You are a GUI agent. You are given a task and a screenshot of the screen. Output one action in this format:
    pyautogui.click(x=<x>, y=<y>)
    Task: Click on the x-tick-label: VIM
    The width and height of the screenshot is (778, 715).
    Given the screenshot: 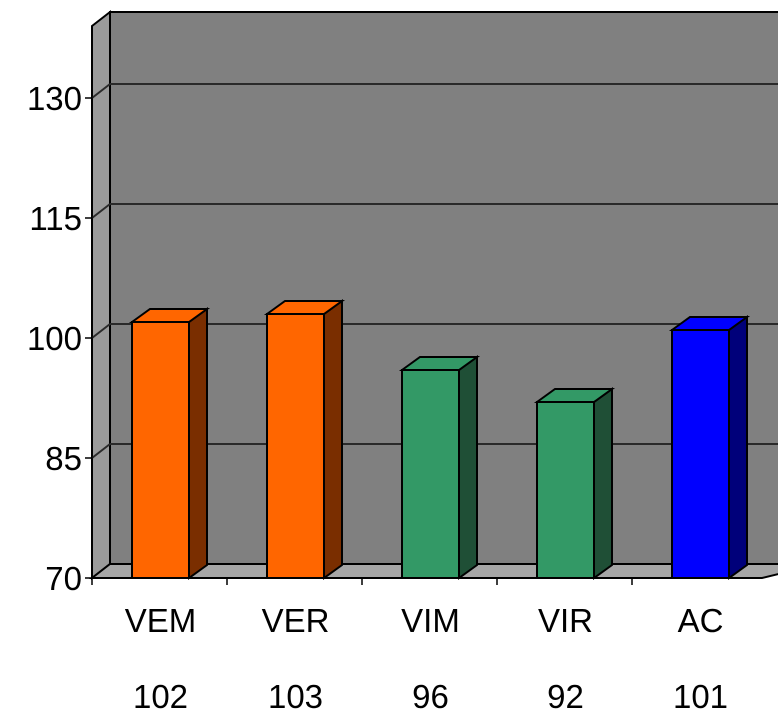 What is the action you would take?
    pyautogui.click(x=430, y=620)
    